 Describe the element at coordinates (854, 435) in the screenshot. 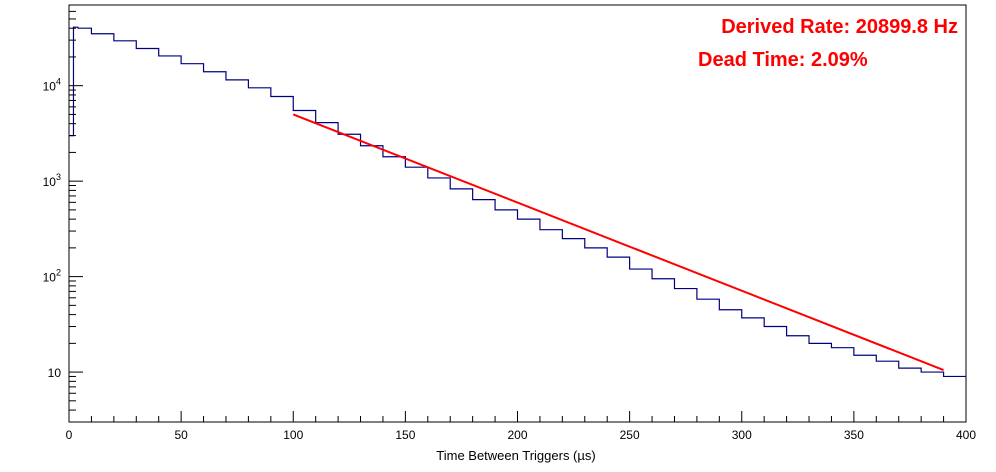

I see `x-tick-label: 350` at that location.